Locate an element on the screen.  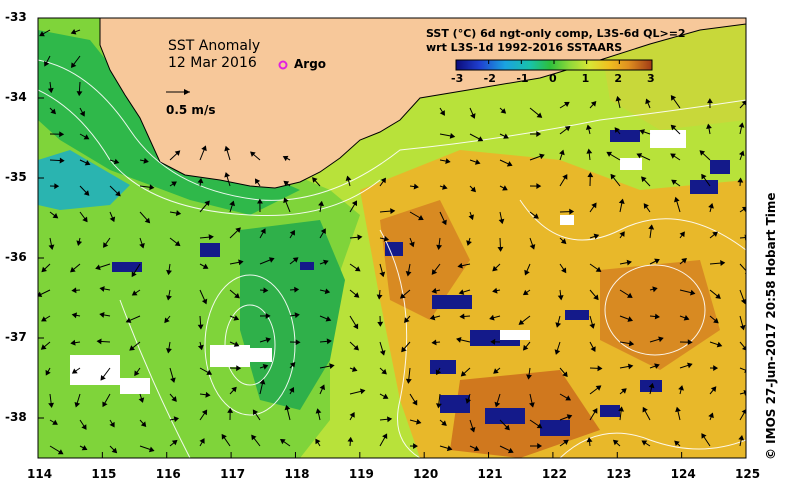
y-tick-label: -35 is located at coordinates (16, 177).